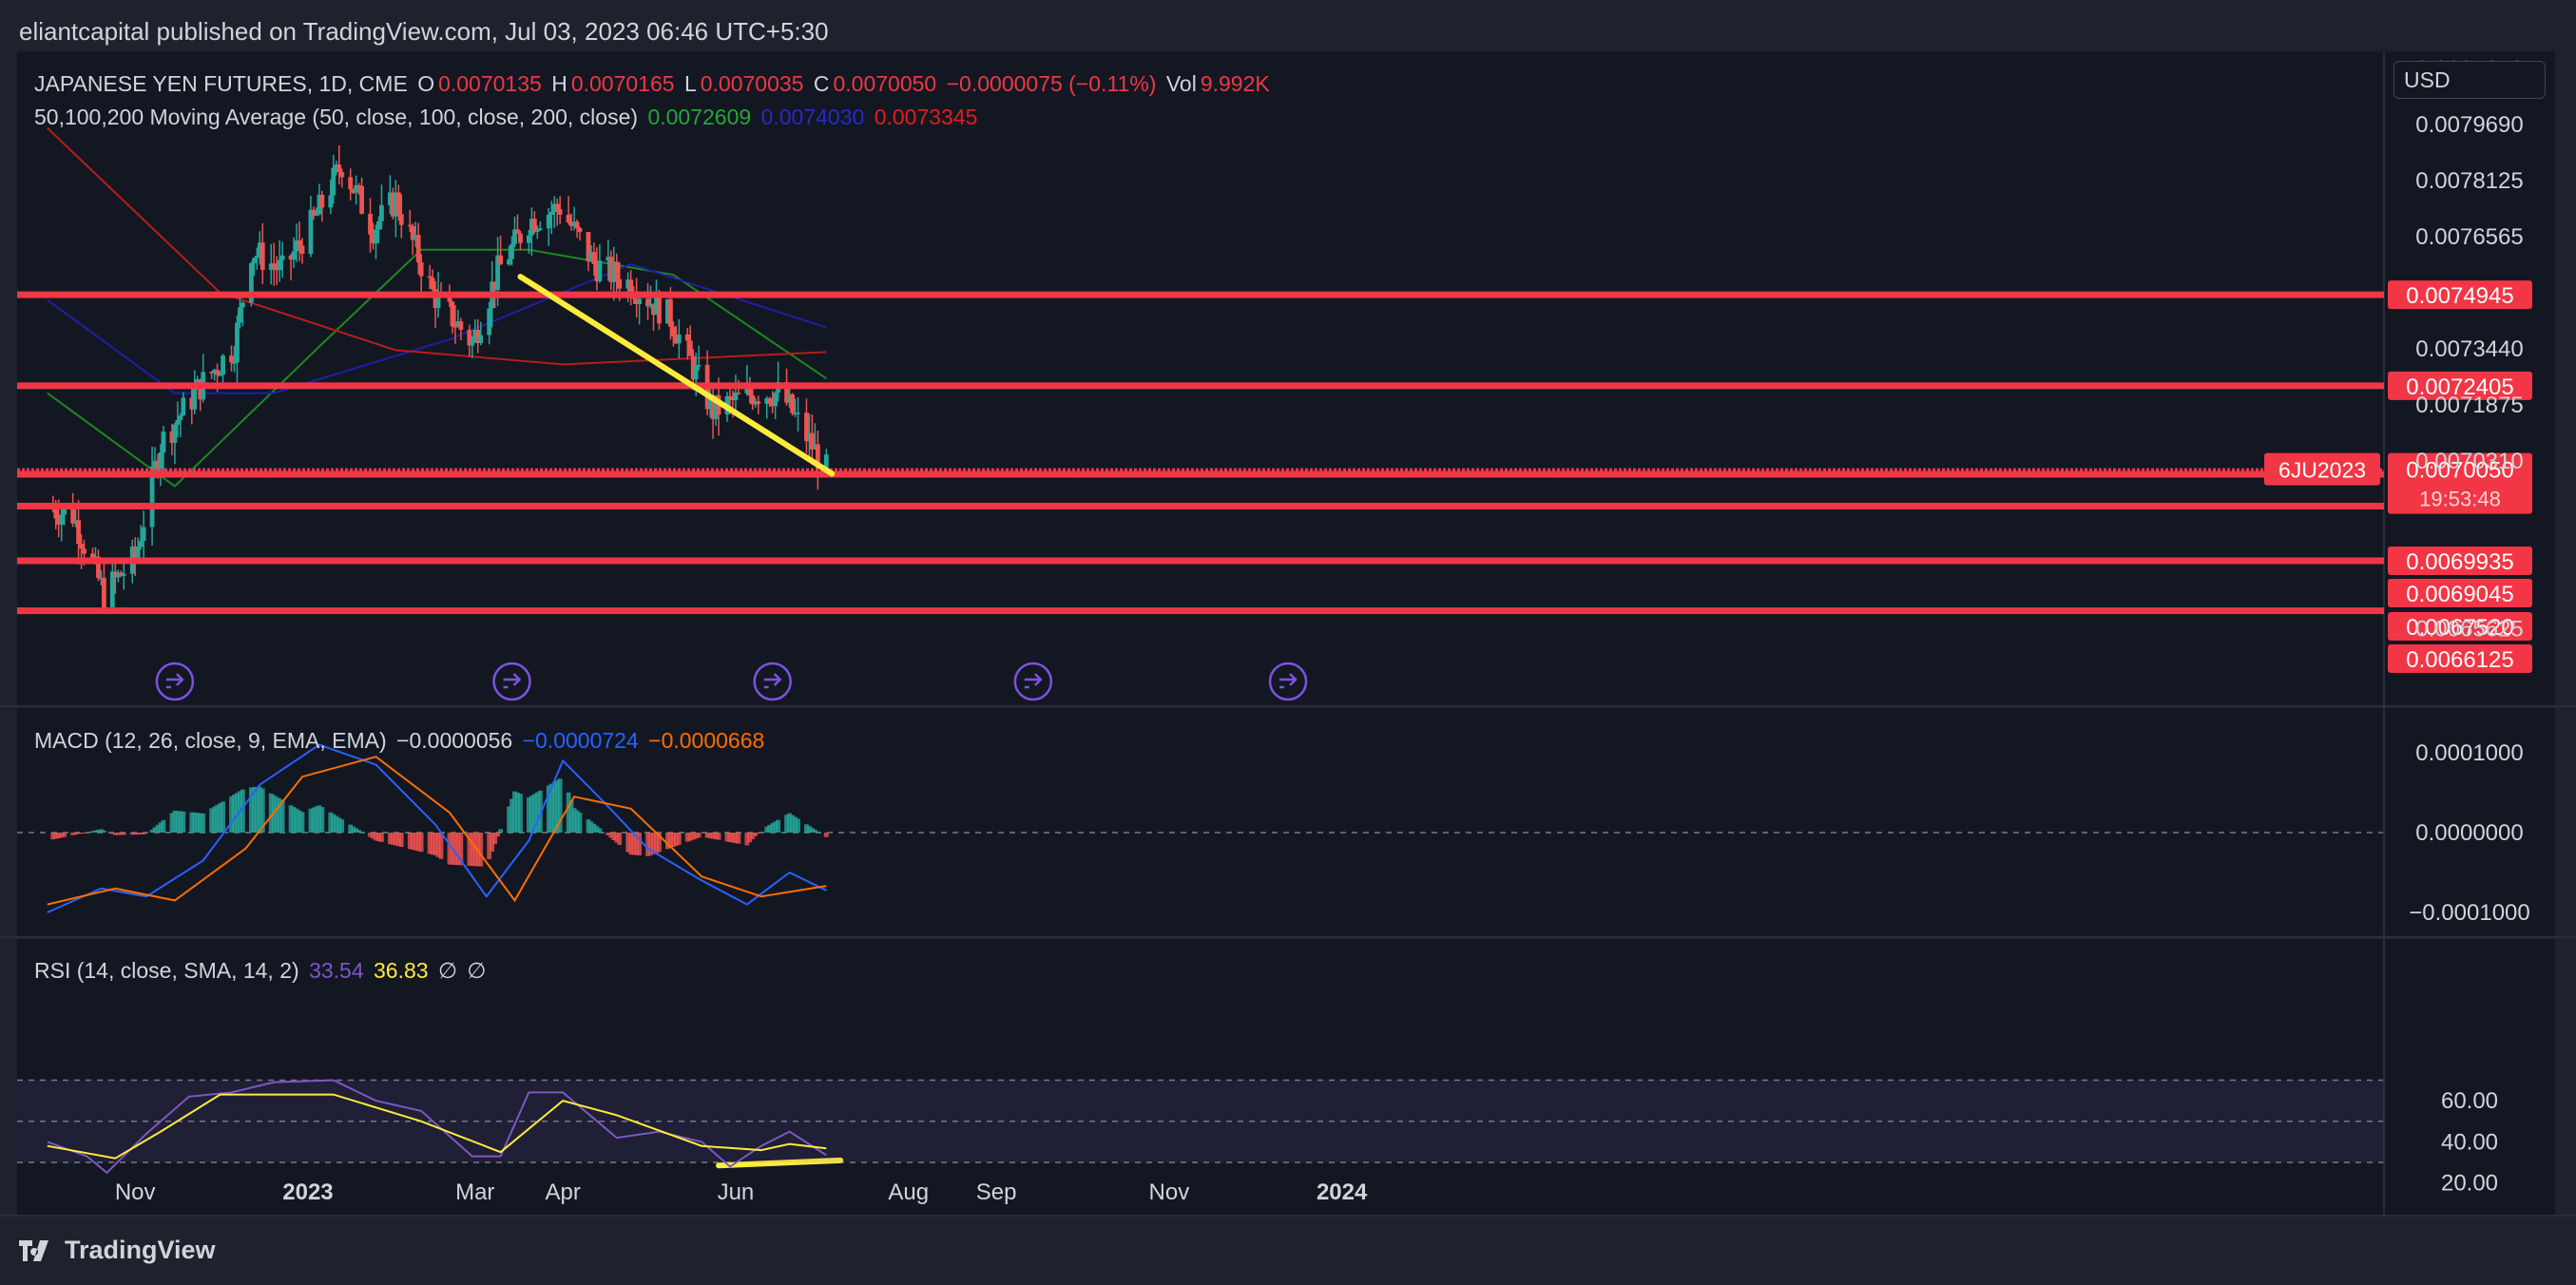 The height and width of the screenshot is (1285, 2576). What do you see at coordinates (454, 740) in the screenshot?
I see `macd-hist-value: −0.0000056` at bounding box center [454, 740].